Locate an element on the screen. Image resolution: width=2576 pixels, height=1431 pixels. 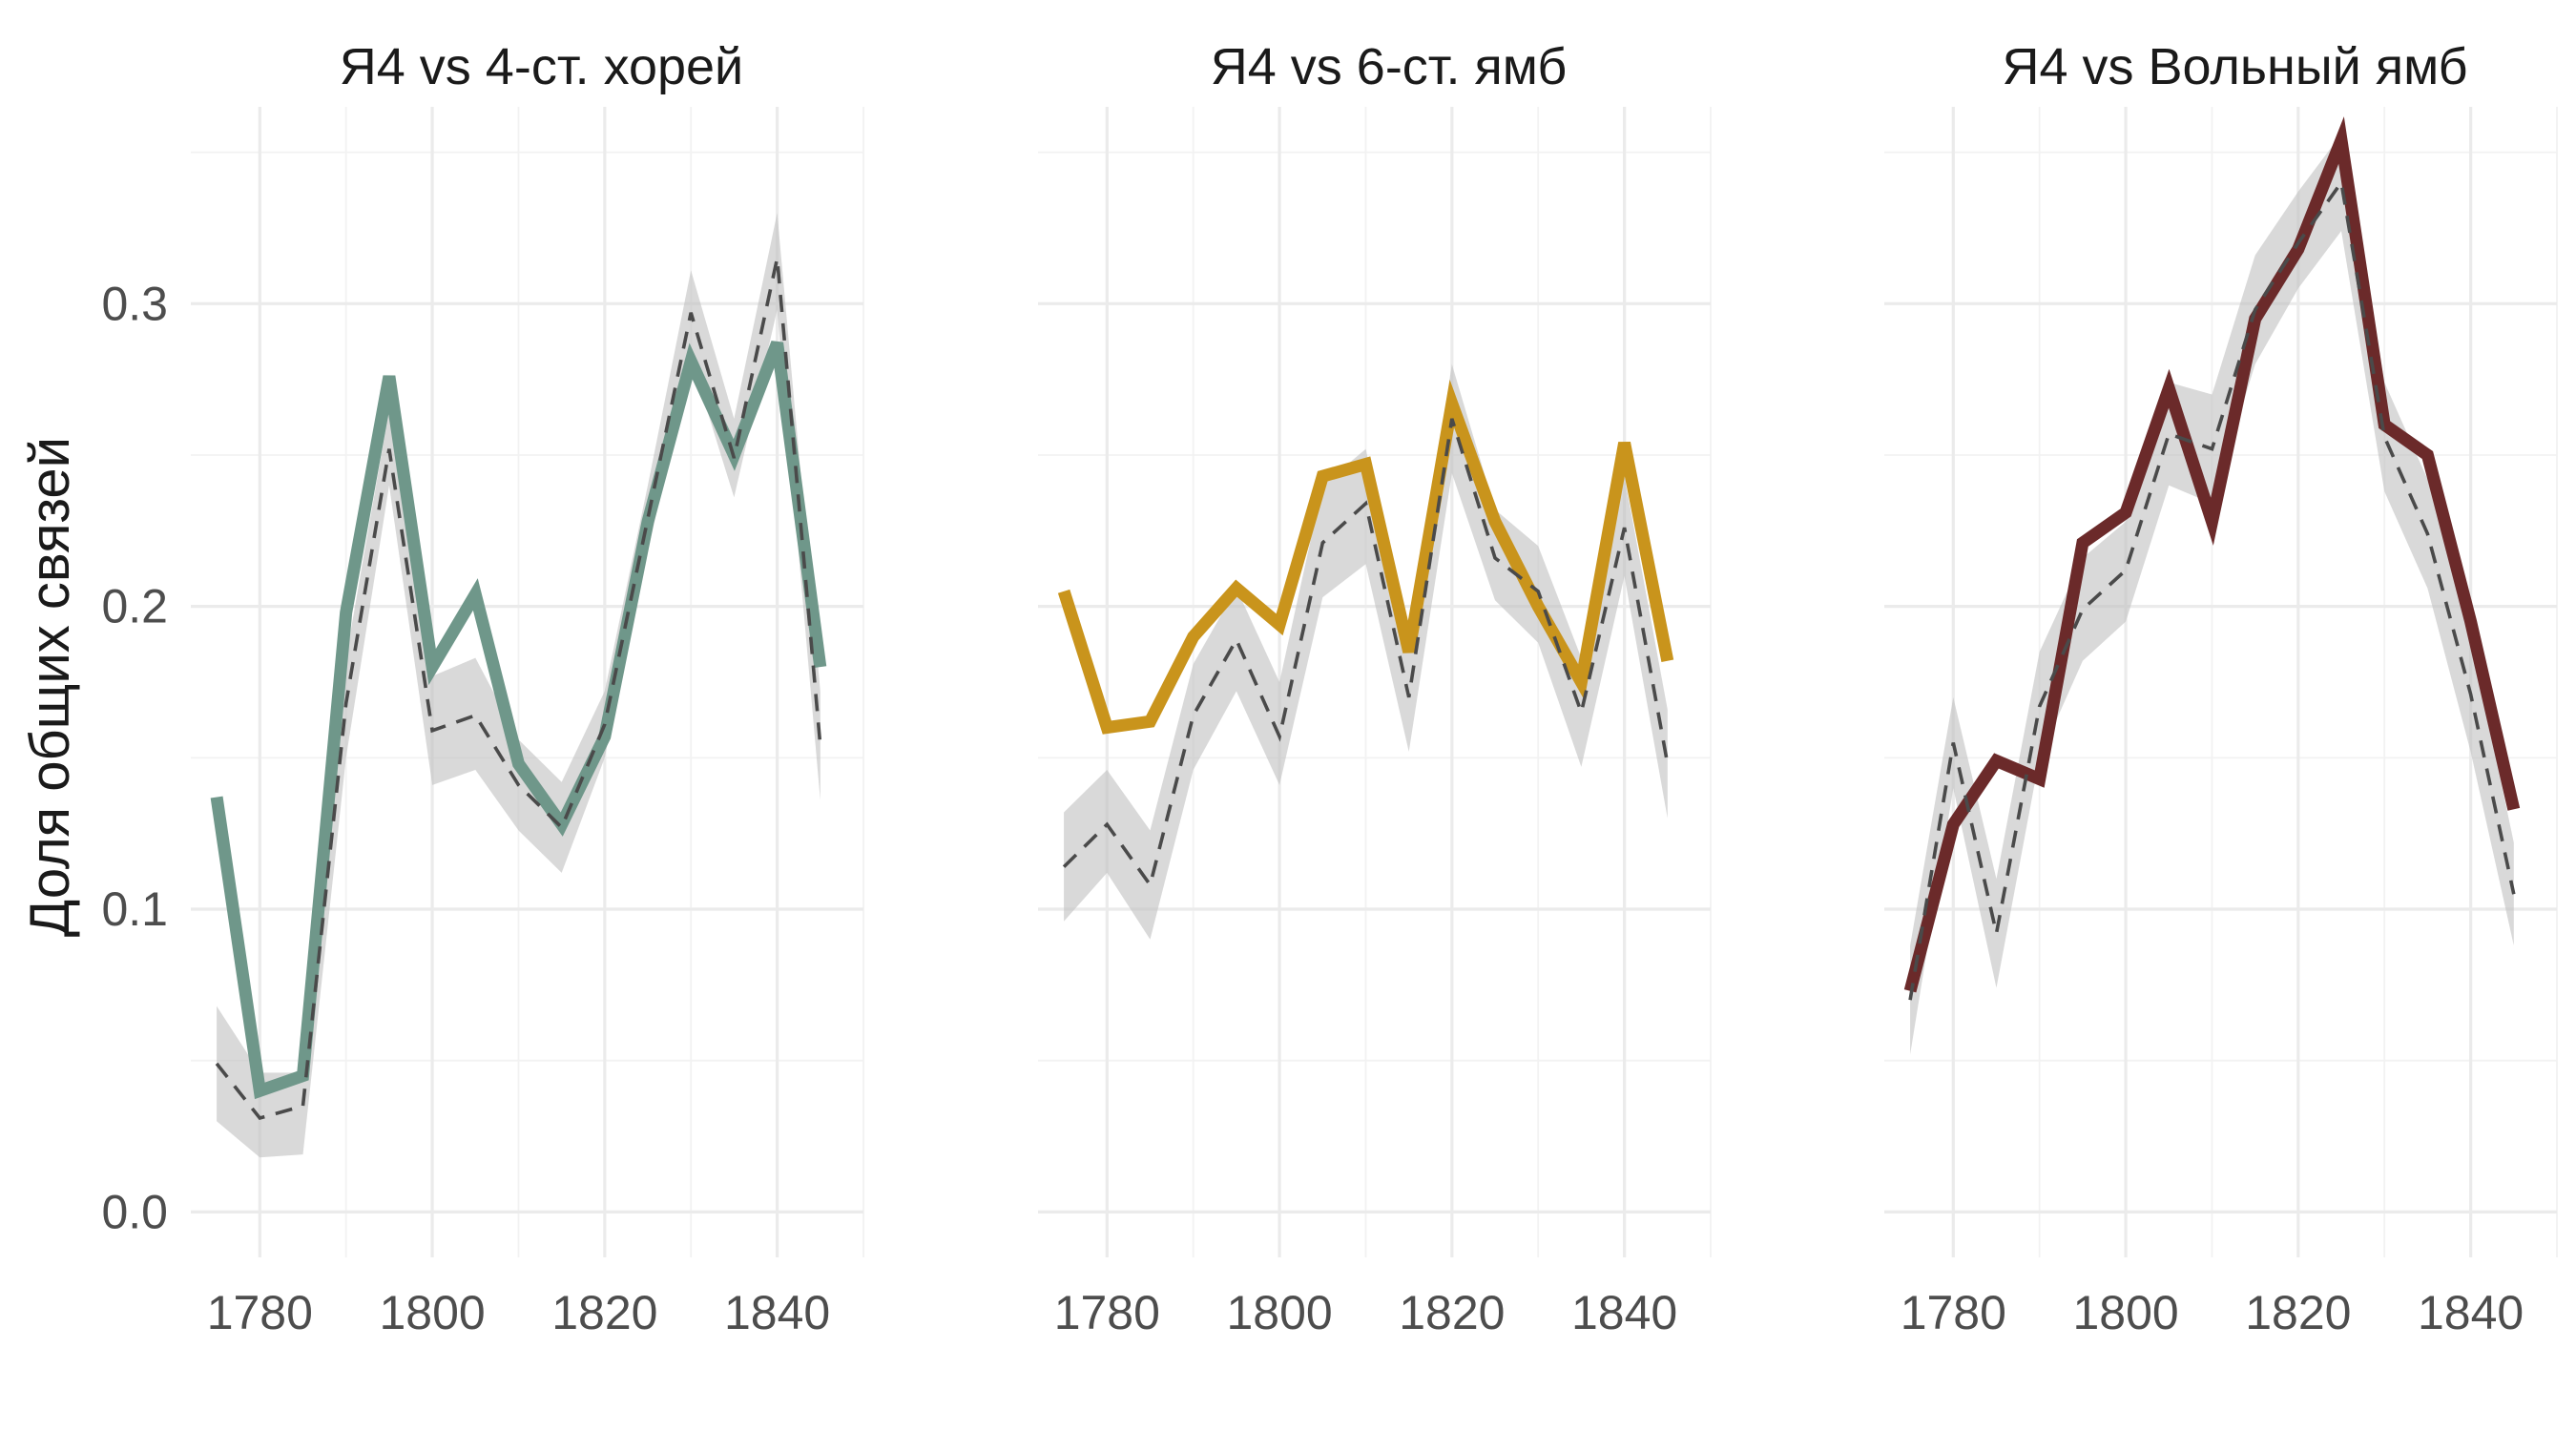
y-tick-label: 0.3 is located at coordinates (134, 303).